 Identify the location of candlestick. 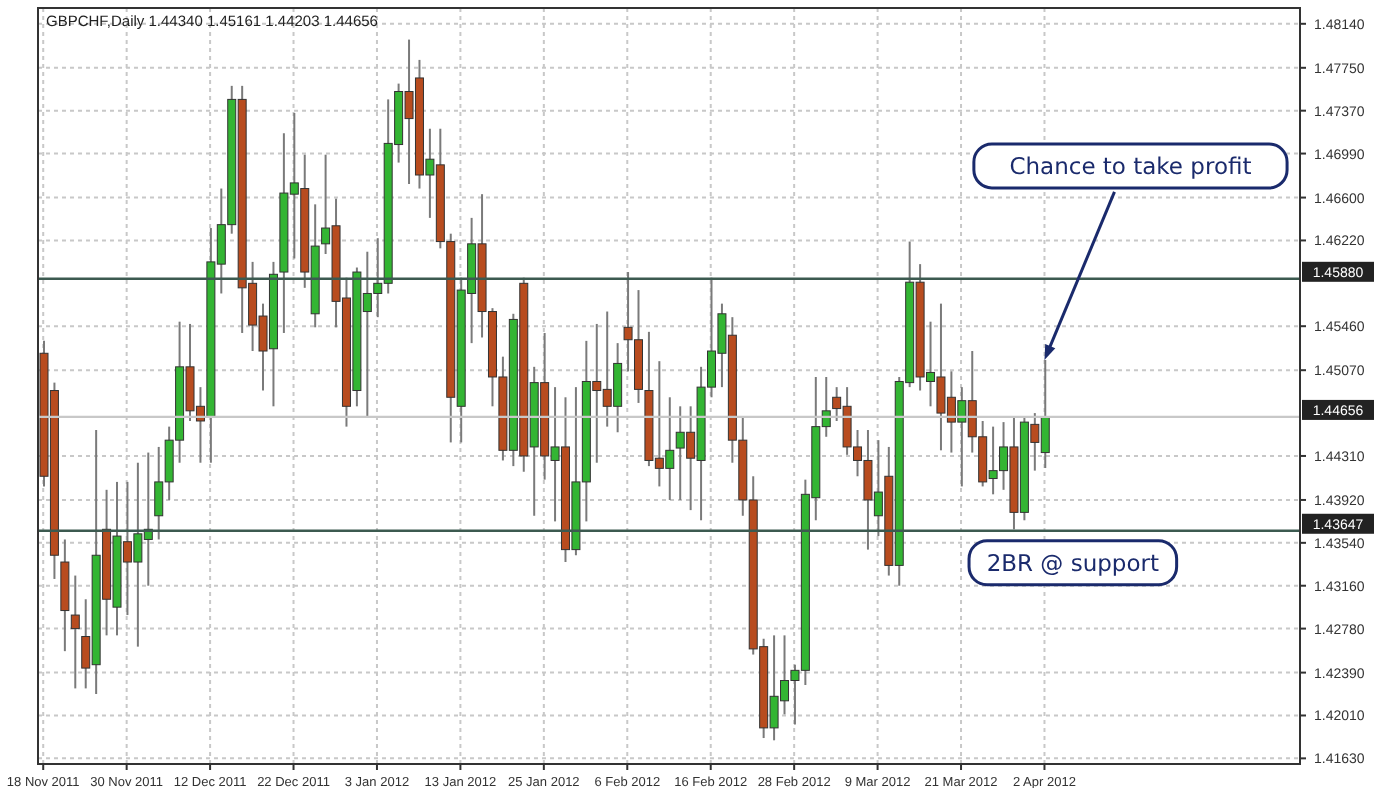
(75, 632).